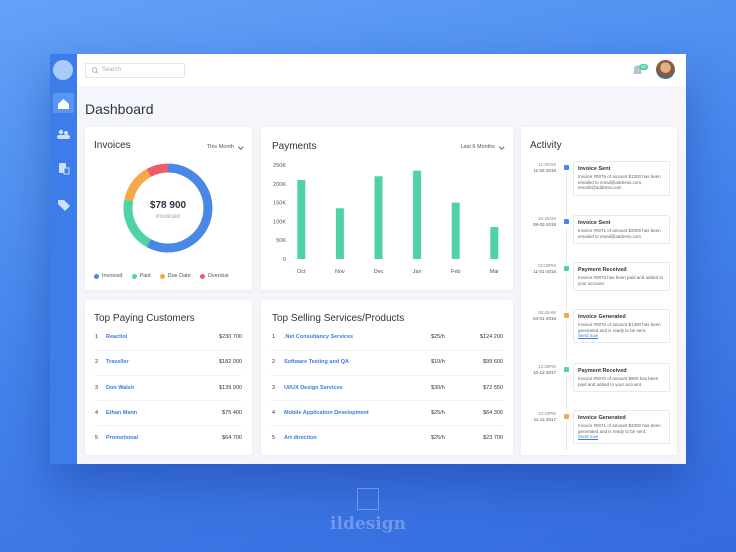 The height and width of the screenshot is (552, 736). I want to click on sidebar-icons, so click(63, 135).